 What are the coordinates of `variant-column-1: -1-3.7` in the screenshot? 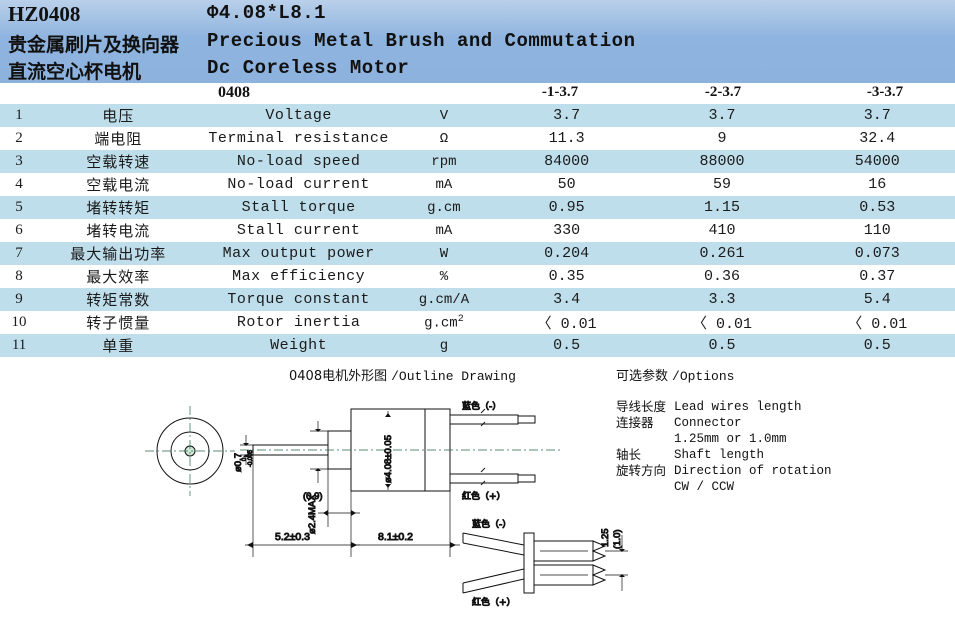 It's located at (560, 92).